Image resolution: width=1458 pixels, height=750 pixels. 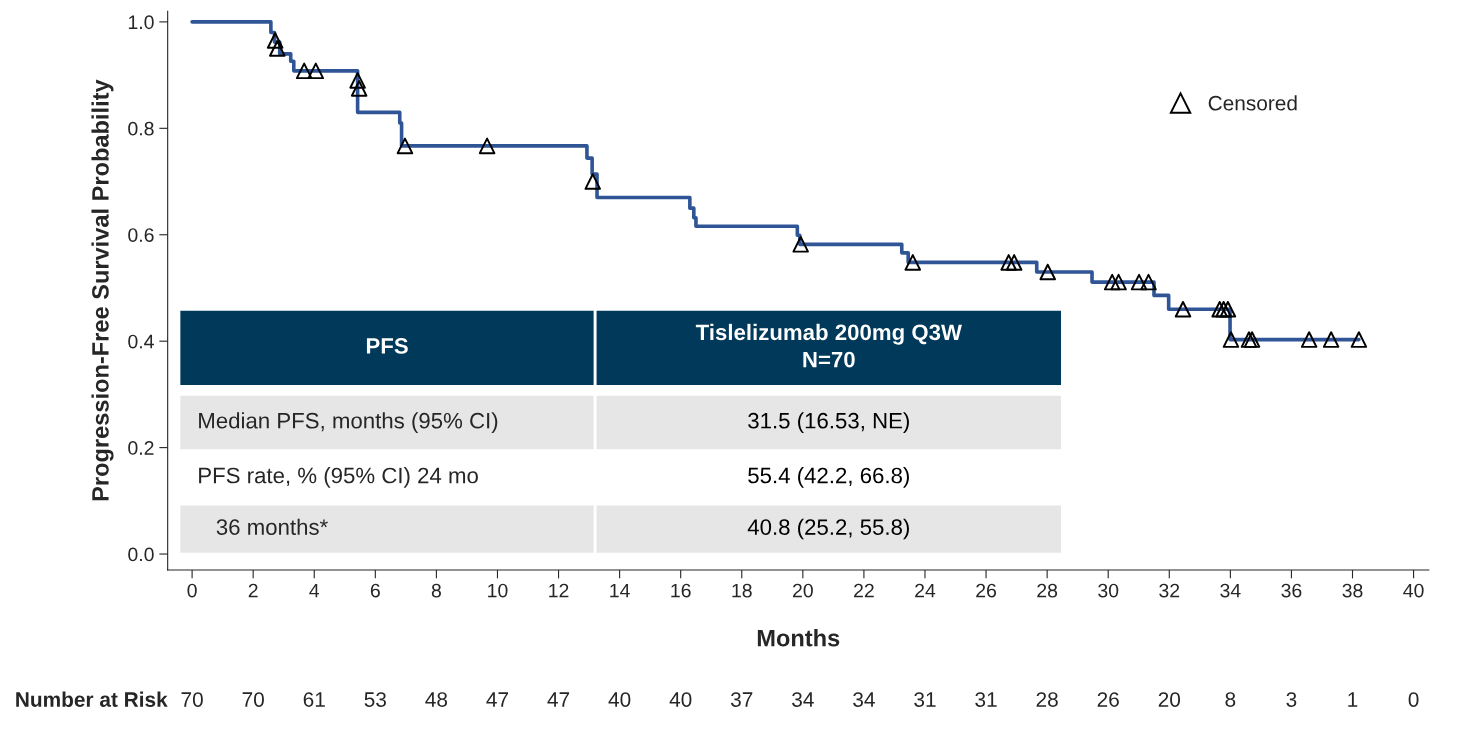 I want to click on y-tick-label: 0.4, so click(x=141, y=341).